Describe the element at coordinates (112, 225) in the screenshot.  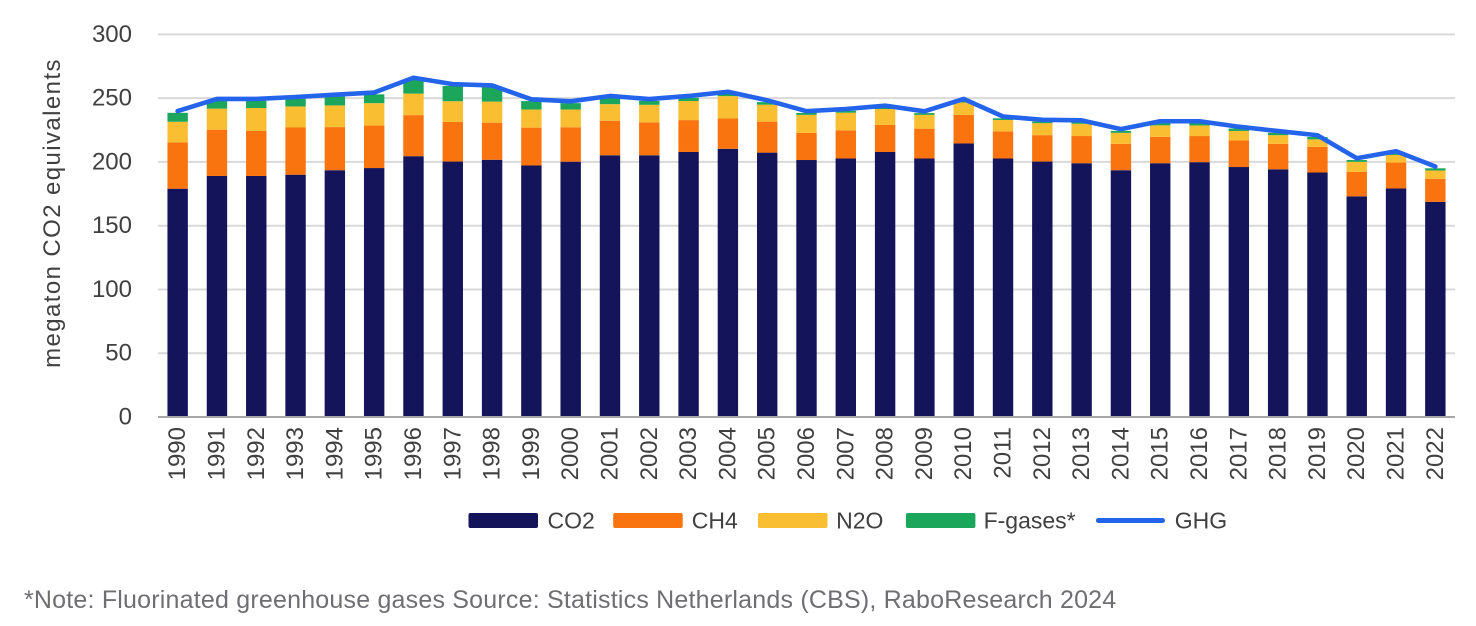
I see `svg-text: 150` at that location.